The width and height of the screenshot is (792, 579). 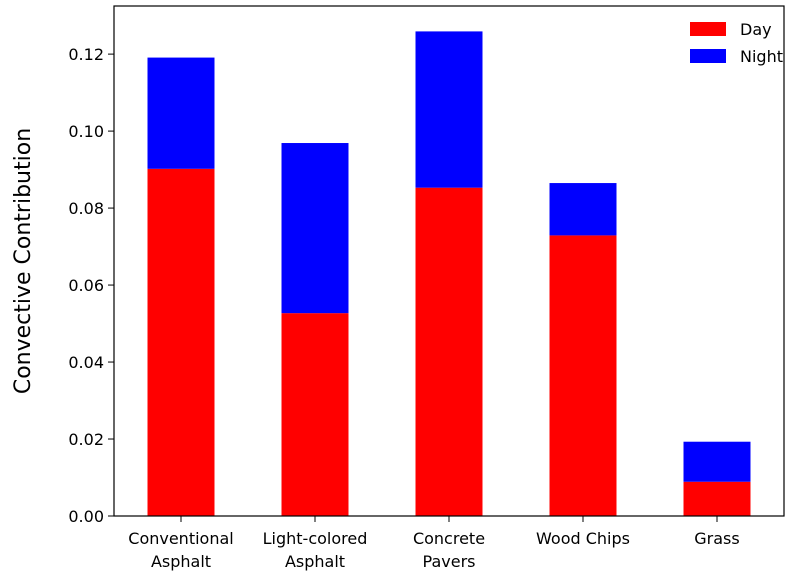 I want to click on x-tick-label-2-1: Pavers, so click(x=449, y=561).